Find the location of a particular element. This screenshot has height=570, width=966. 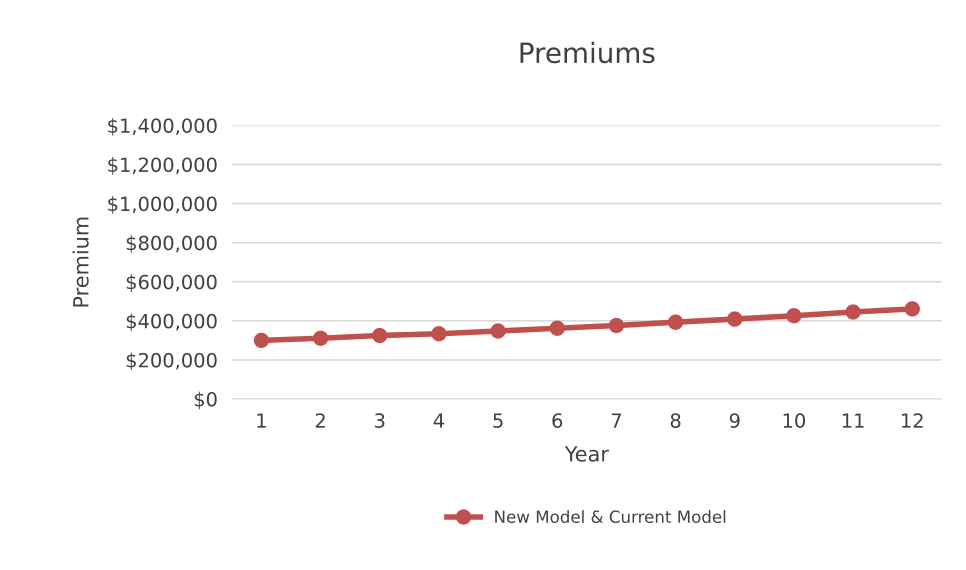

x-tick-label: 10 is located at coordinates (795, 420).